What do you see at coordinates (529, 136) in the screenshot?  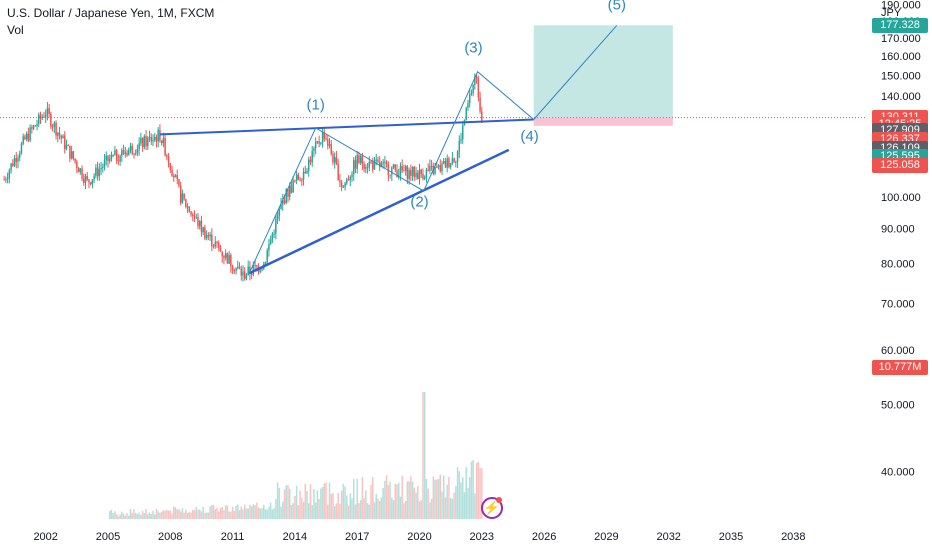 I see `wave-label: (4)` at bounding box center [529, 136].